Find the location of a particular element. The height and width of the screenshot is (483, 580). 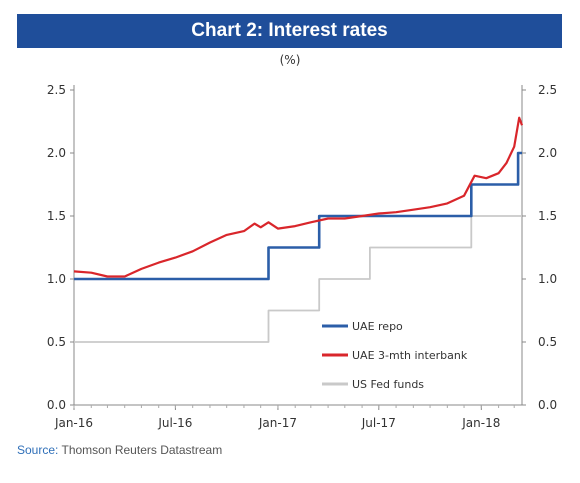

legend: UAE repo UAE 3-mth interbank US Fed funds is located at coordinates (395, 355).